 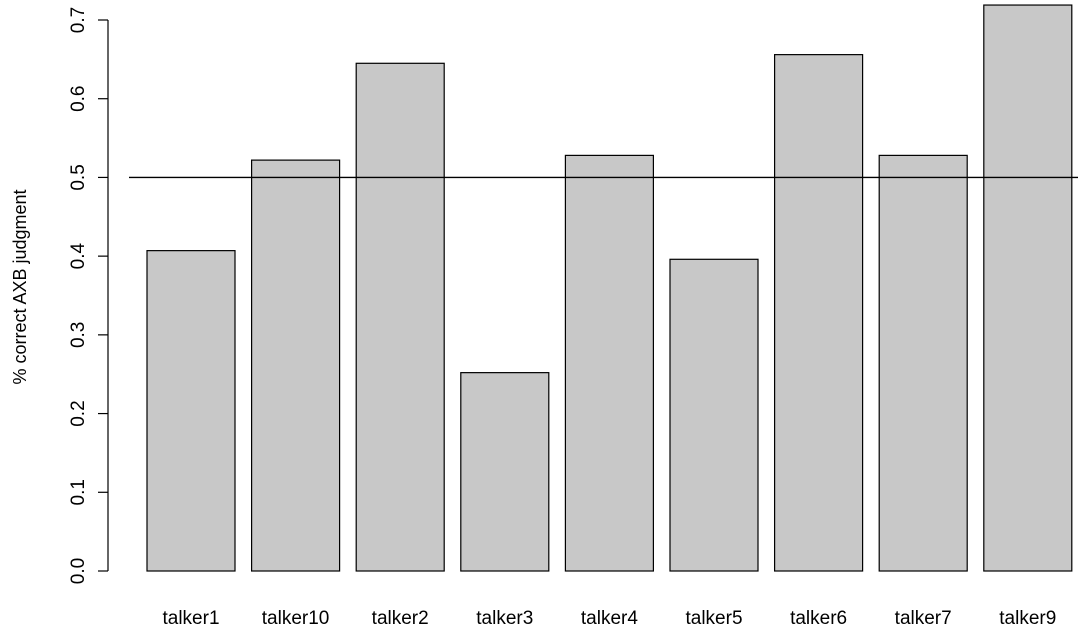 What do you see at coordinates (78, 256) in the screenshot?
I see `y-tick-label: 0.4` at bounding box center [78, 256].